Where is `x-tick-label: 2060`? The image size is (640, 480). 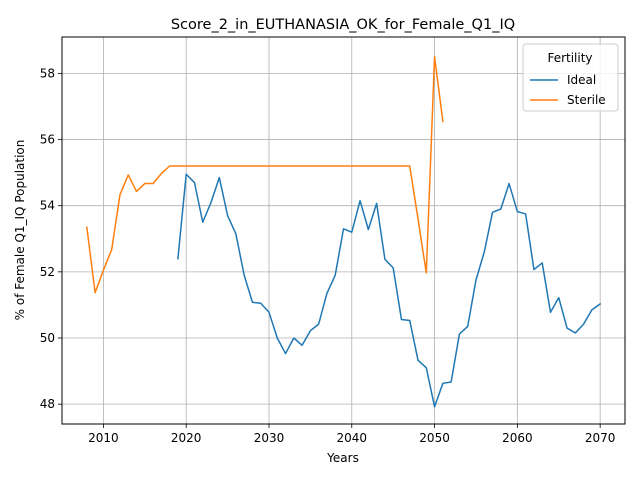
x-tick-label: 2060 is located at coordinates (517, 438).